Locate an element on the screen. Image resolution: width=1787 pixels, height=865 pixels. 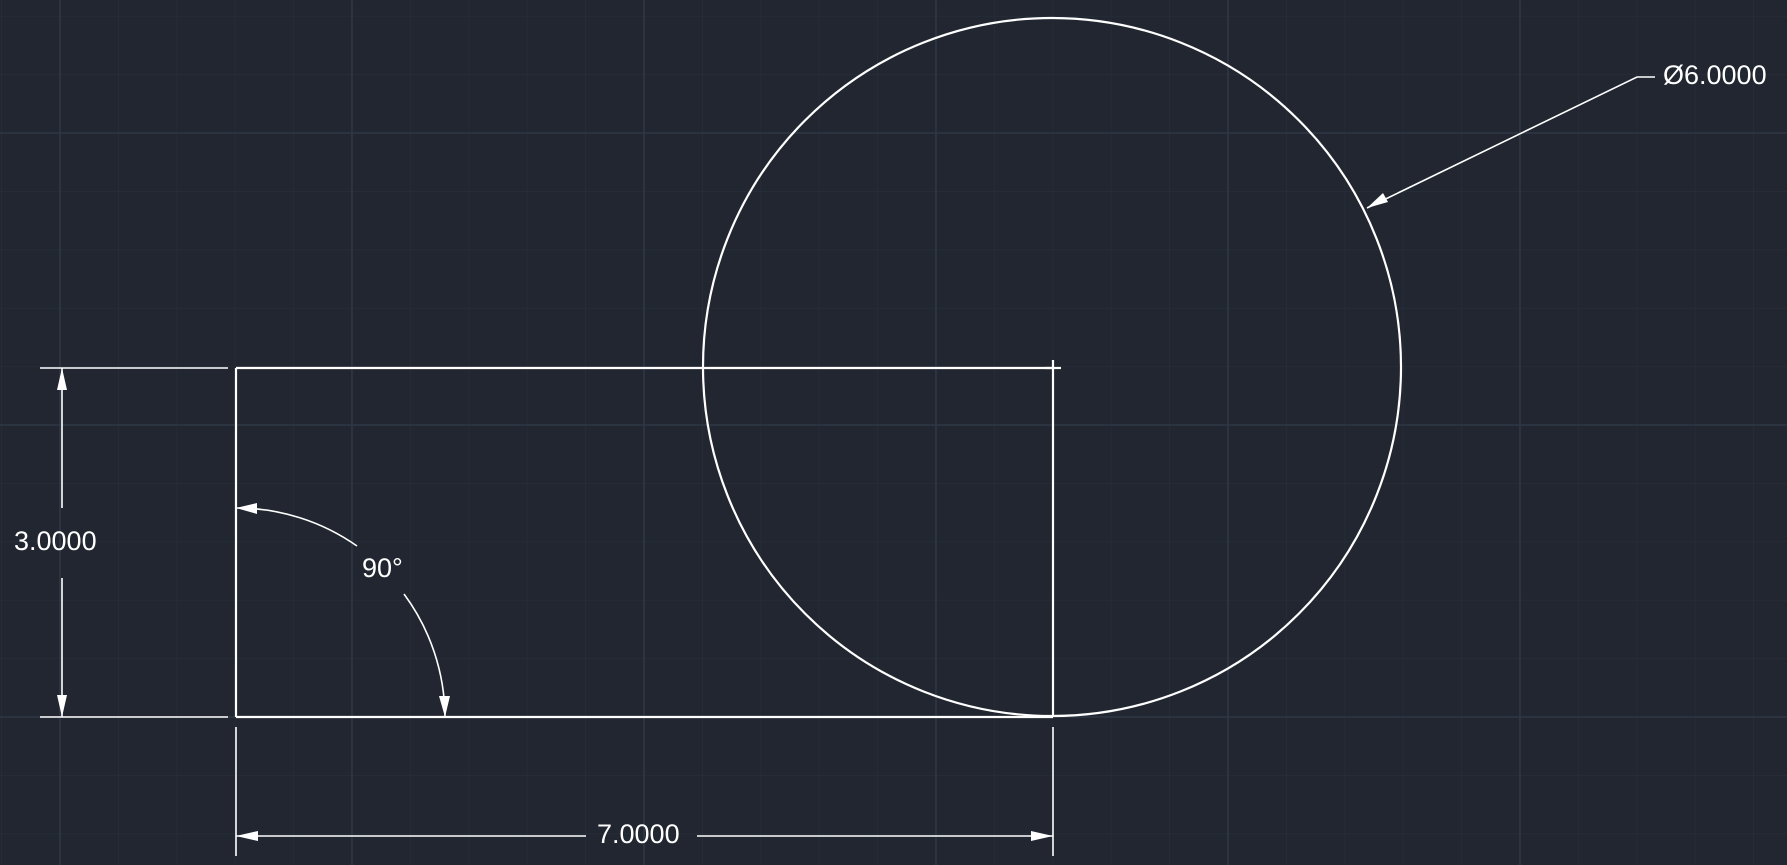
angle-dimension: 90° is located at coordinates (342, 610).